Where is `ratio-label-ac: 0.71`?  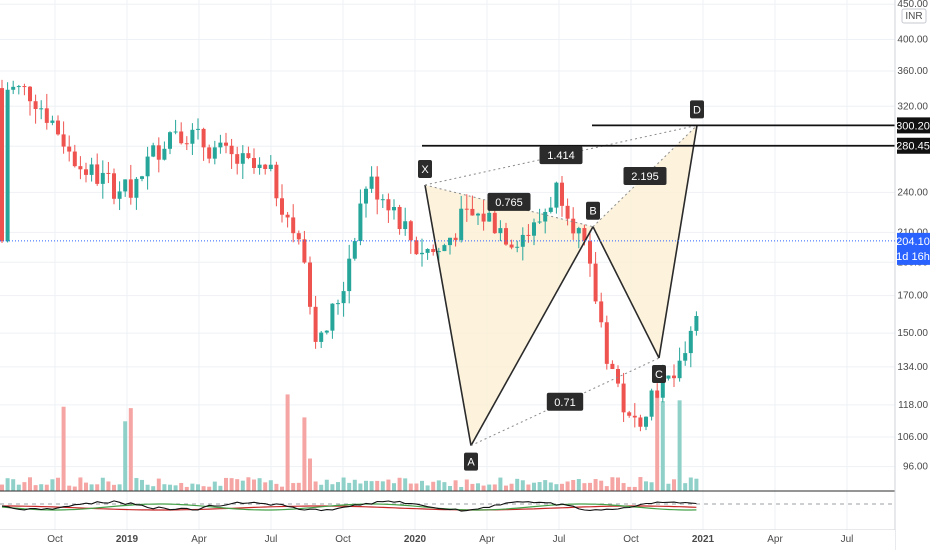
ratio-label-ac: 0.71 is located at coordinates (565, 401).